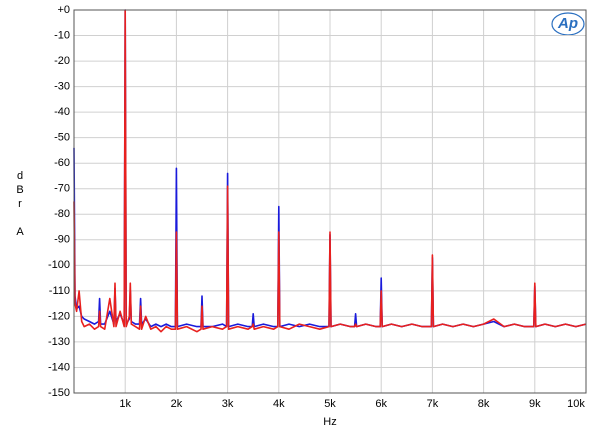 Image resolution: width=600 pixels, height=441 pixels. Describe the element at coordinates (62, 163) in the screenshot. I see `y-tick-label: -60` at that location.